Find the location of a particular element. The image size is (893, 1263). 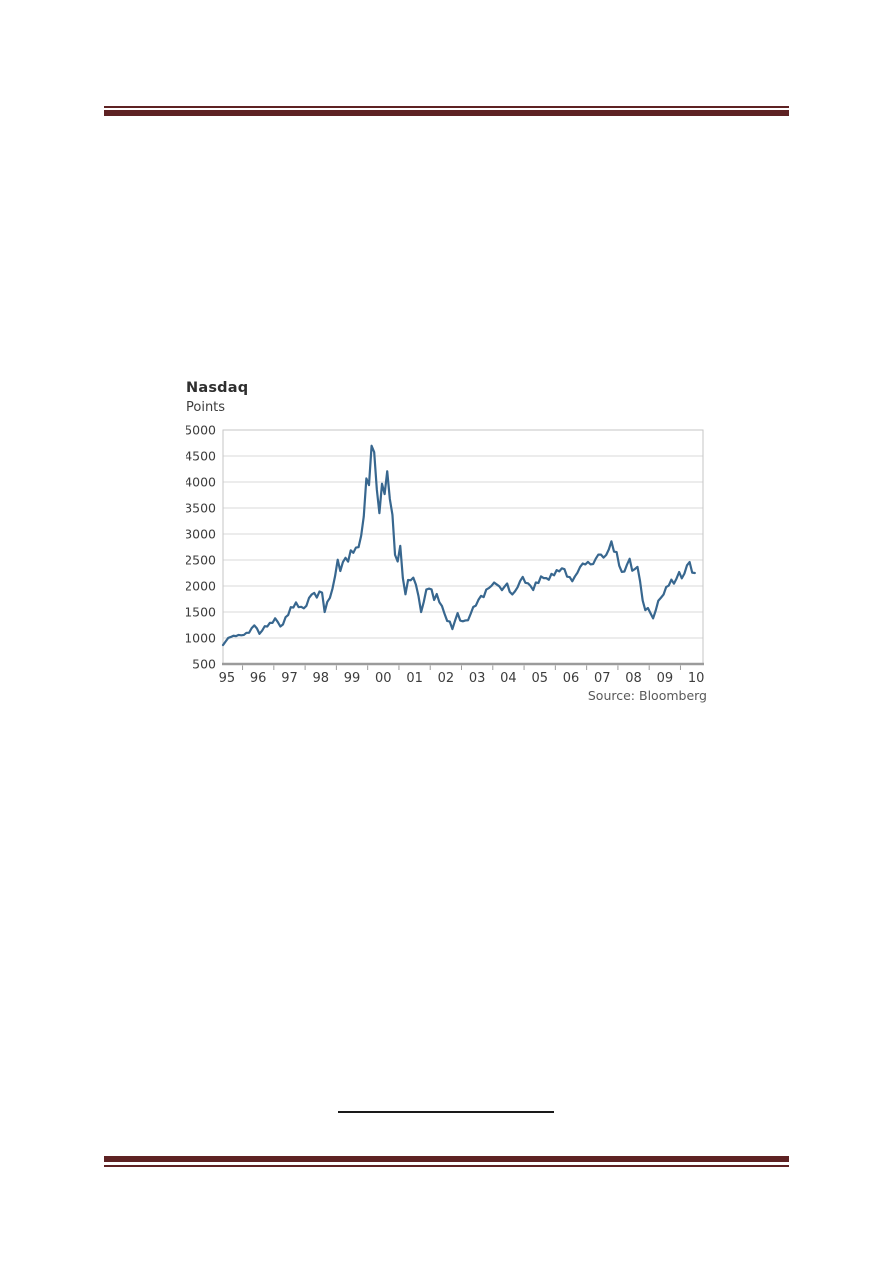

x-axis-tick-label: 98 is located at coordinates (320, 678).